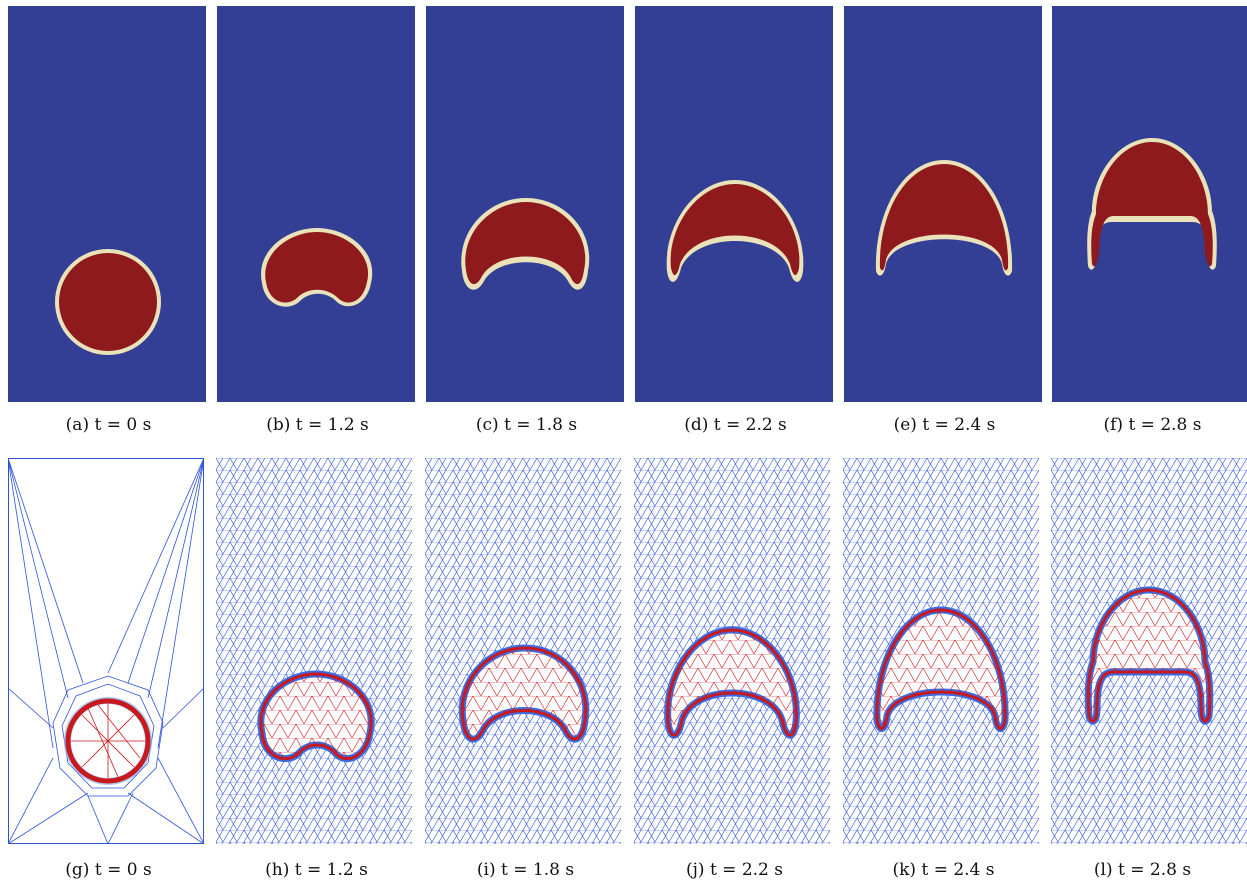 The width and height of the screenshot is (1247, 892). What do you see at coordinates (1152, 425) in the screenshot?
I see `caption-f: (f) t = 2.8 s` at bounding box center [1152, 425].